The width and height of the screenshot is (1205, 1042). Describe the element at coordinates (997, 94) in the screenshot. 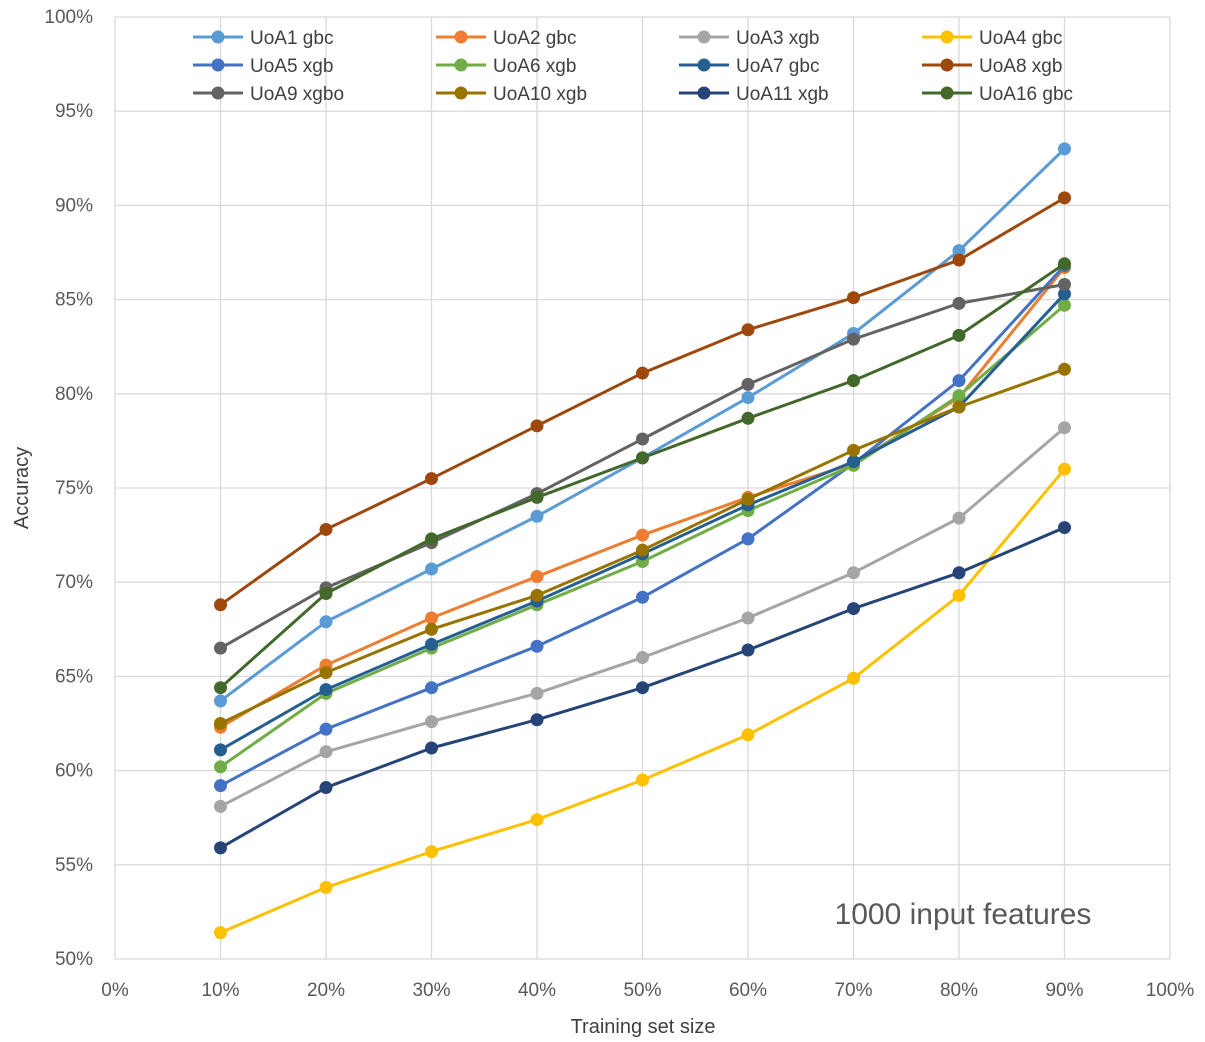

I see `legend-item: UoA16 gbc` at that location.